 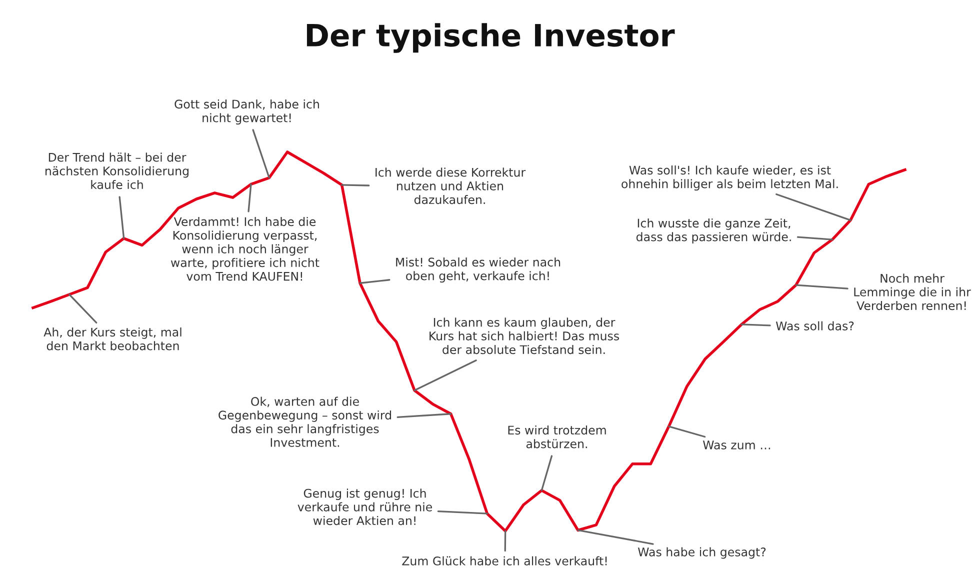 What do you see at coordinates (702, 553) in the screenshot?
I see `text: Was habe ich gesagt?` at bounding box center [702, 553].